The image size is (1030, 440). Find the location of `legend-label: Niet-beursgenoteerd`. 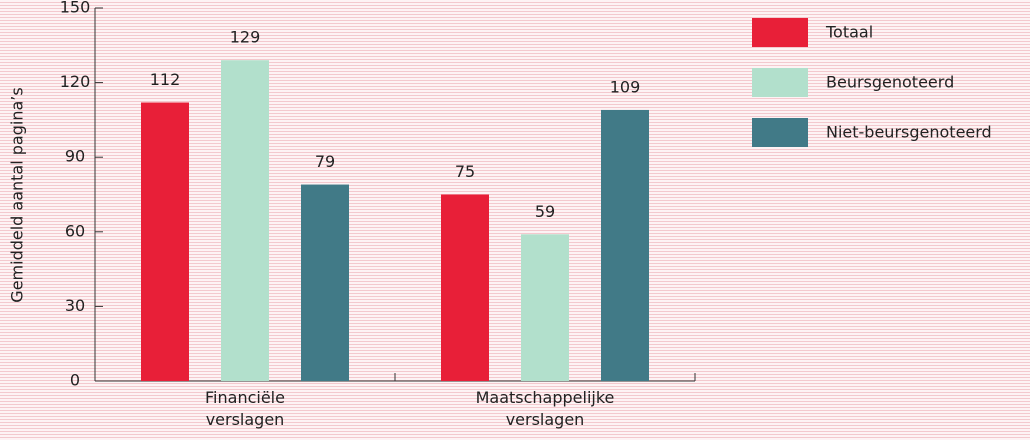

legend-label: Niet-beursgenoteerd is located at coordinates (909, 132).